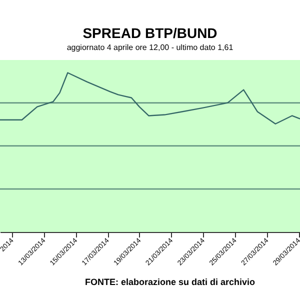  What do you see at coordinates (170, 282) in the screenshot?
I see `source-note: FONTE: elaborazione su dati di archivio` at bounding box center [170, 282].